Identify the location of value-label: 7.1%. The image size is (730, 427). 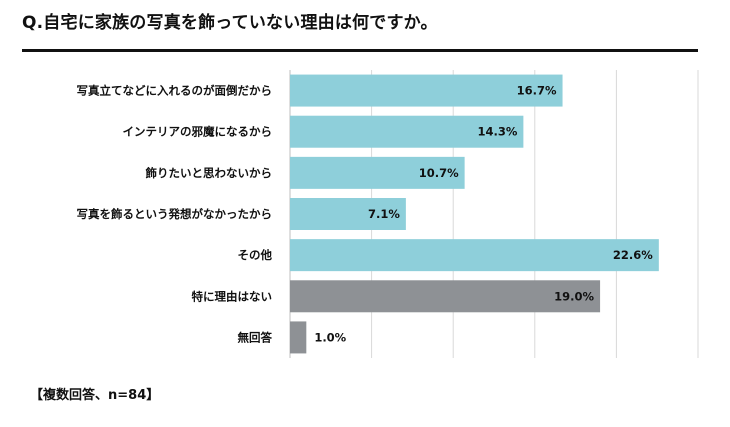
(384, 214).